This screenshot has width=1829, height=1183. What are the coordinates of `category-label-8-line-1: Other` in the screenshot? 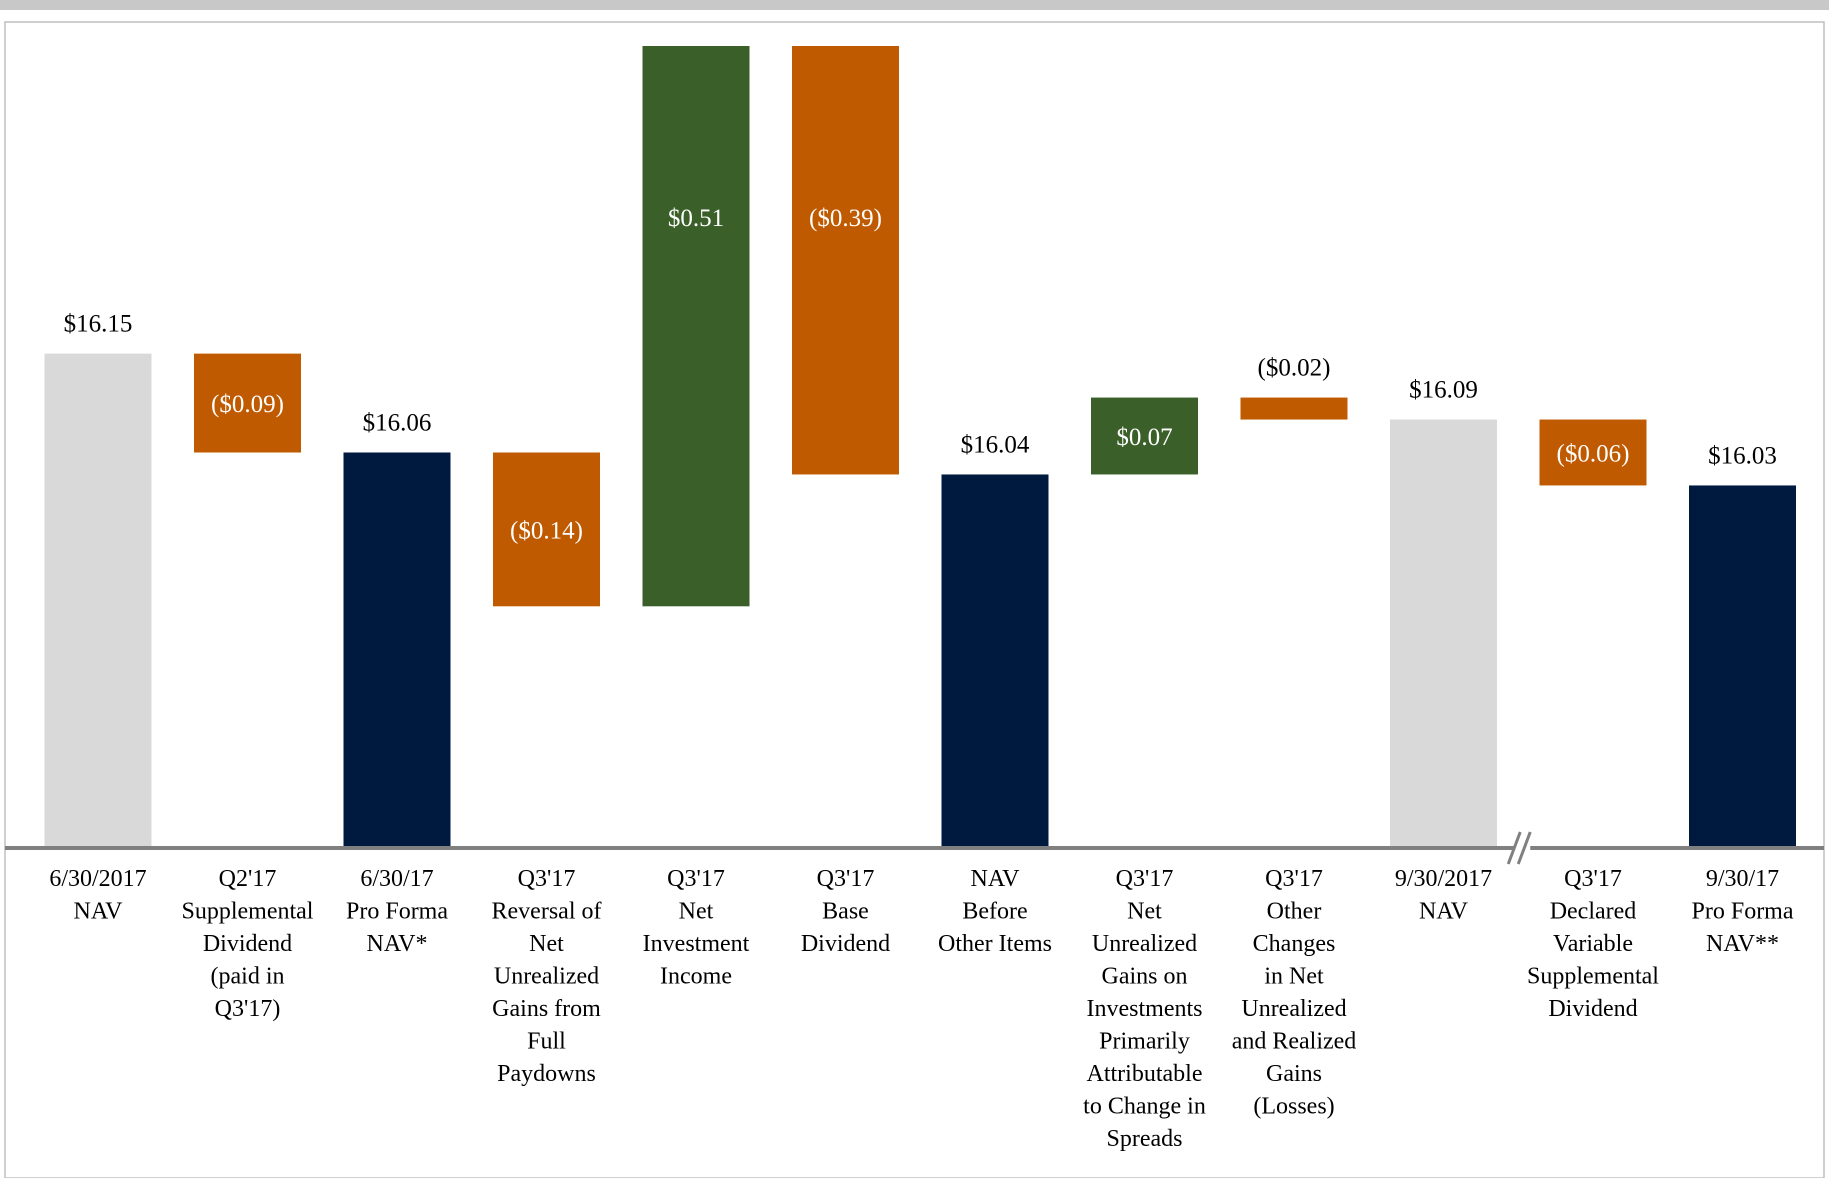 It's located at (1294, 912).